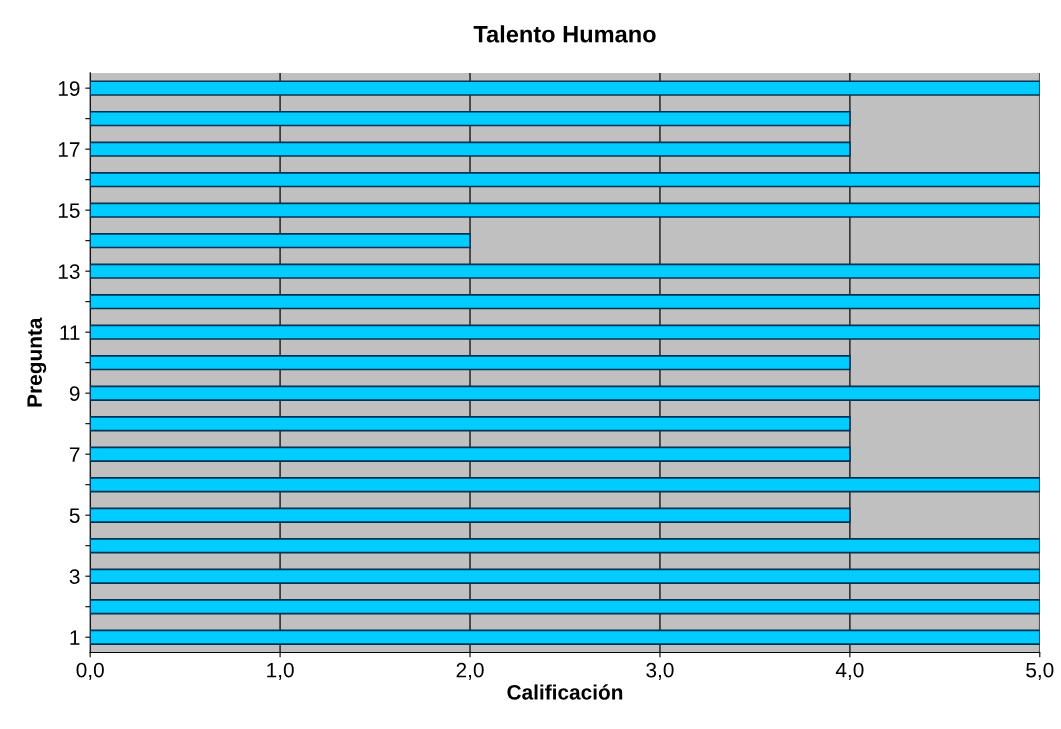 The width and height of the screenshot is (1061, 729). What do you see at coordinates (69, 88) in the screenshot?
I see `y-tick-label: 19` at bounding box center [69, 88].